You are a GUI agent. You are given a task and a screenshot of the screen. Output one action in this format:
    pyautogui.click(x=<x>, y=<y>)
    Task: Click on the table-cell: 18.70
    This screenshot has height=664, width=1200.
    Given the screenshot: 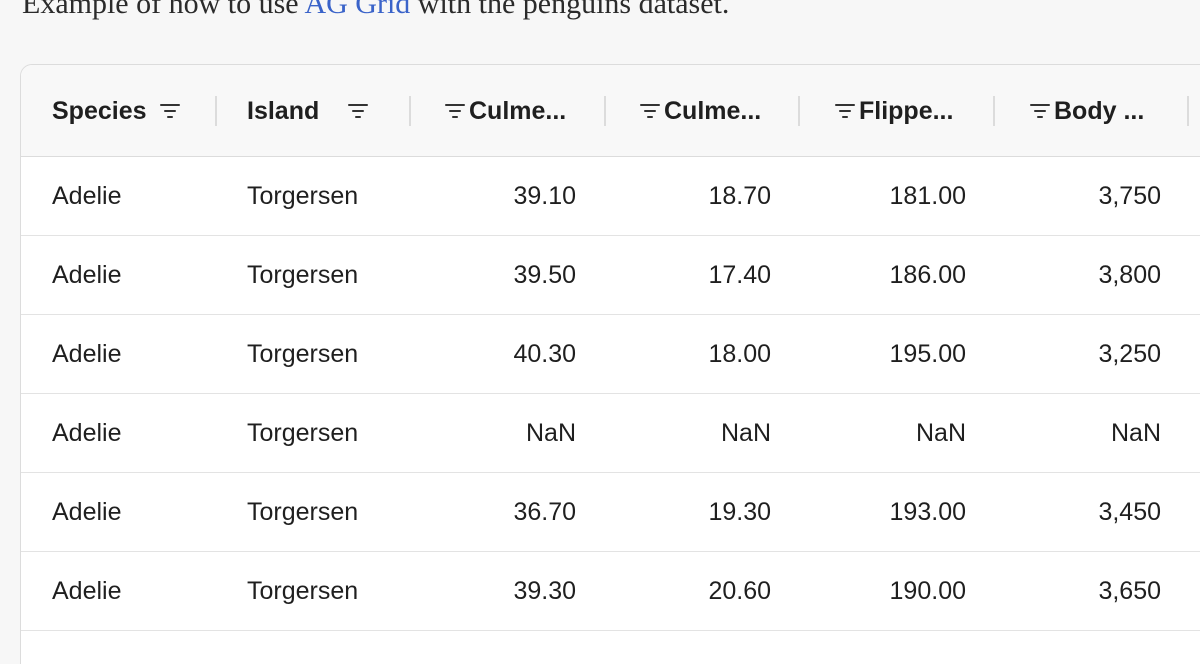 What is the action you would take?
    pyautogui.click(x=739, y=195)
    